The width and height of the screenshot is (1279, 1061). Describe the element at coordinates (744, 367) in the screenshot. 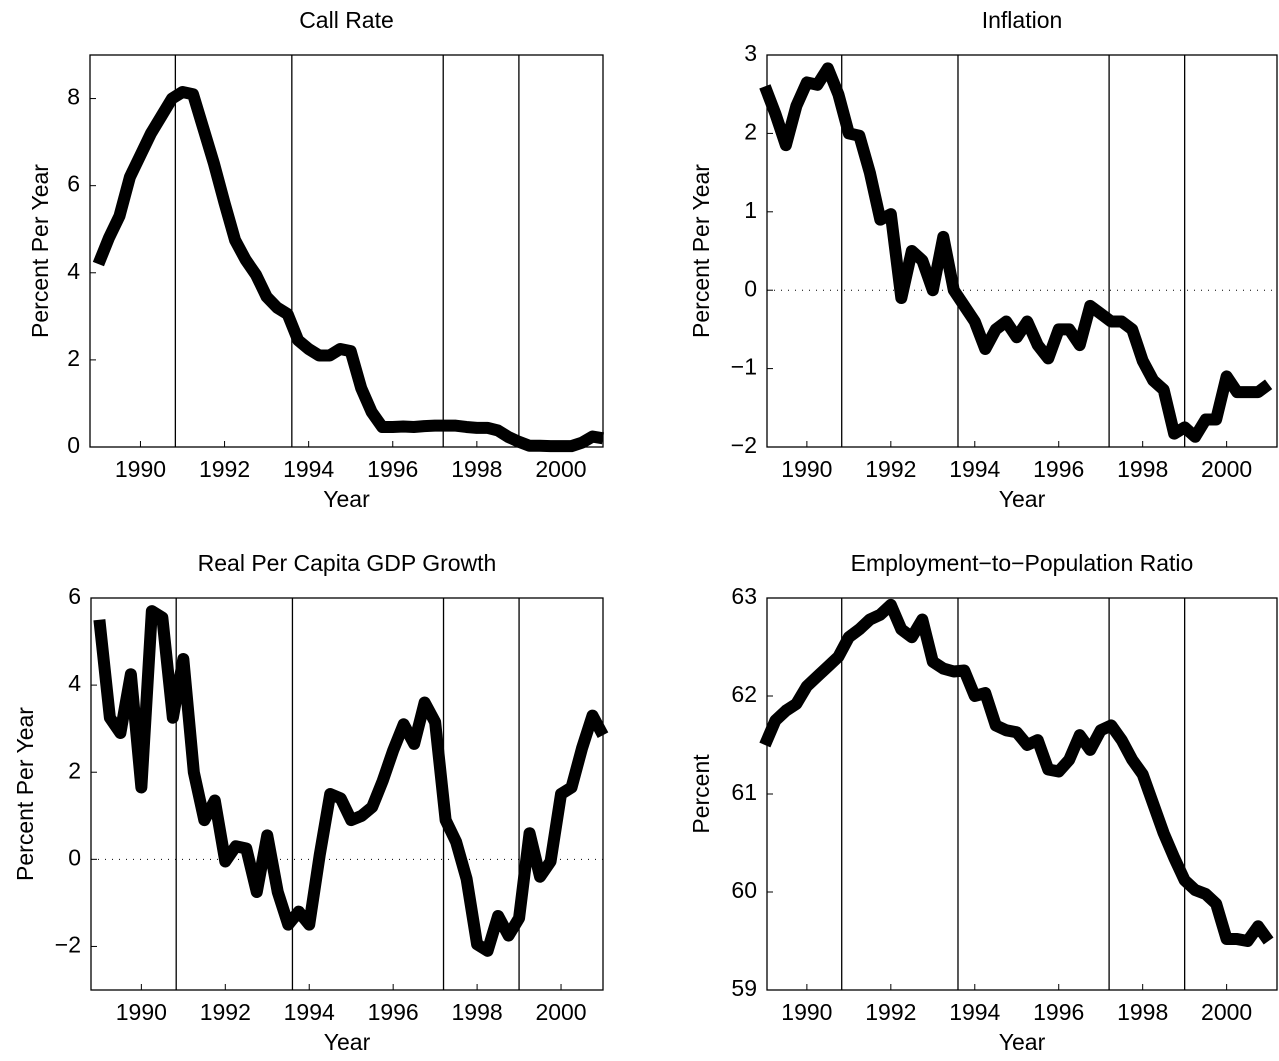

I see `y-tick-label: −1` at that location.